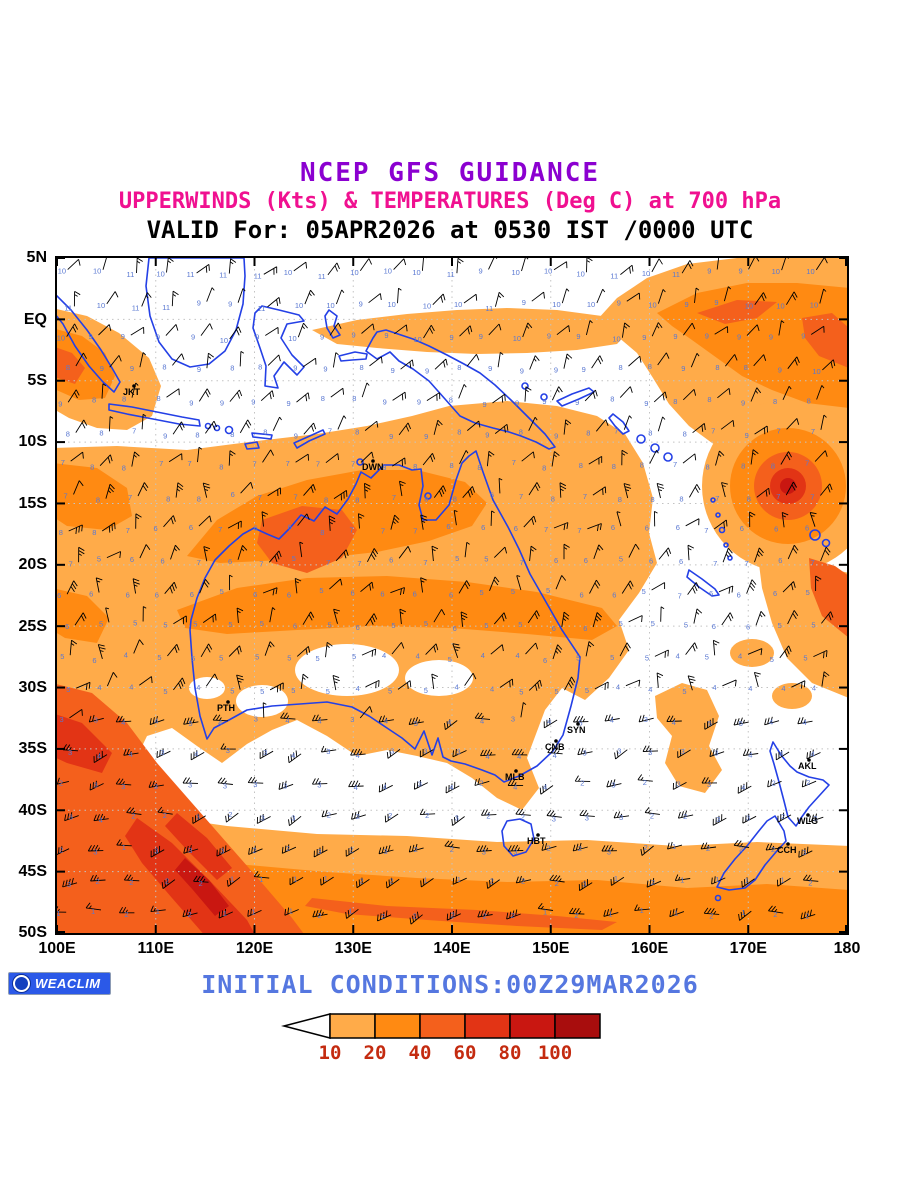 This screenshot has width=900, height=1200. Describe the element at coordinates (807, 821) in the screenshot. I see `station-label: WLG` at that location.